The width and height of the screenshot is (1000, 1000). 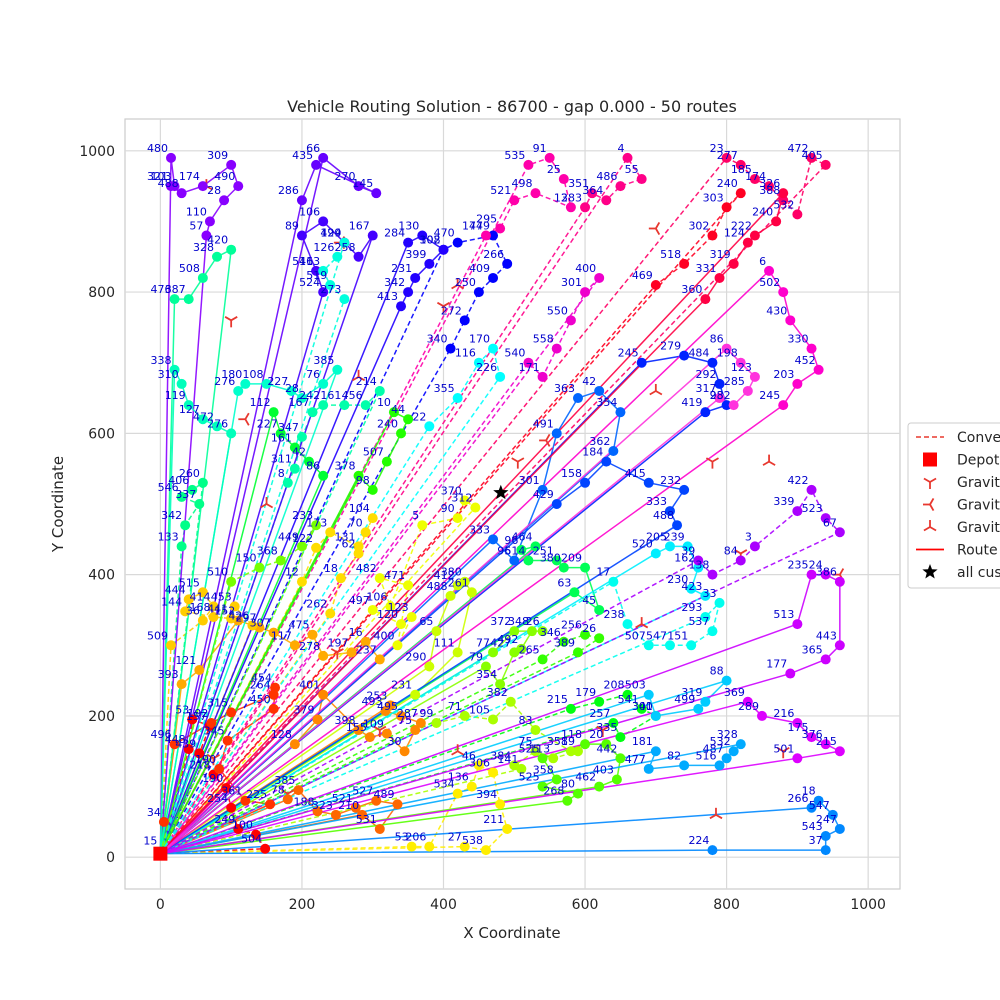 I want to click on customer-label: 547, so click(x=819, y=805).